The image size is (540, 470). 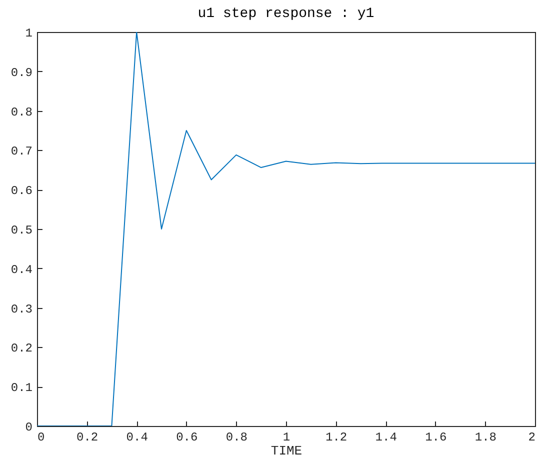 I want to click on y-tick-label: 0.8, so click(x=21, y=112).